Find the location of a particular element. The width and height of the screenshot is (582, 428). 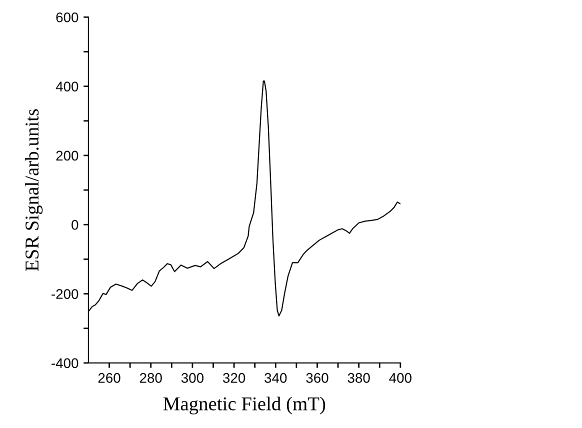

x-tick-label: 260 is located at coordinates (109, 378).